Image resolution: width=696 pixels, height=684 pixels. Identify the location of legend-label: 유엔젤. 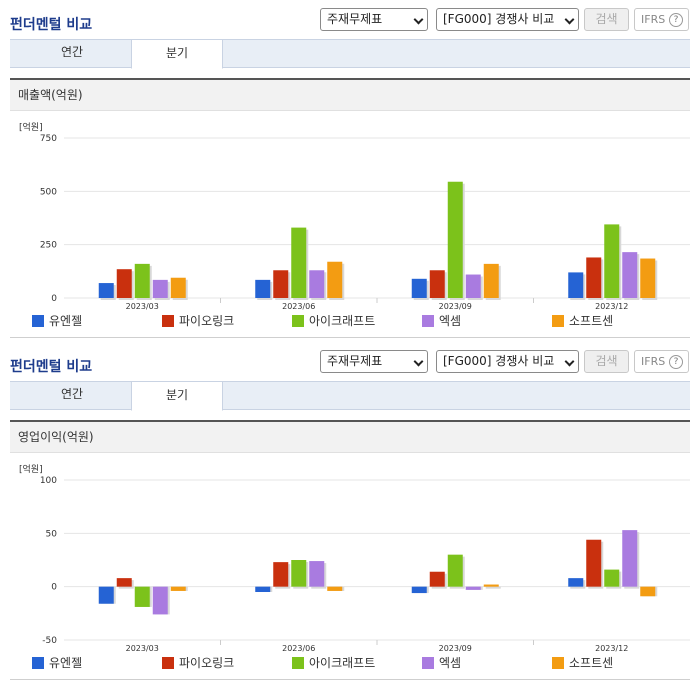
(66, 321).